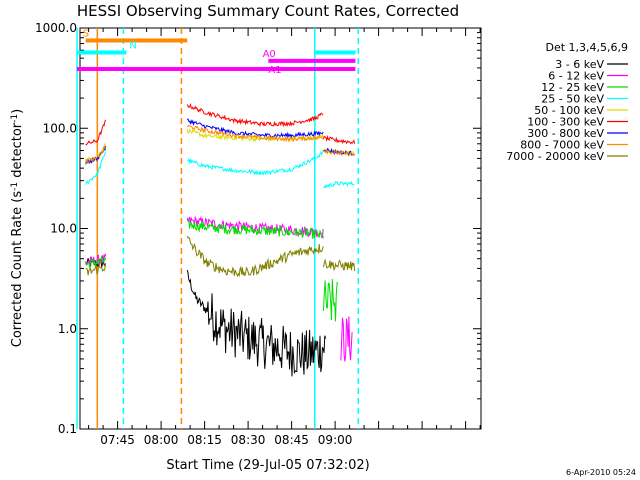 The height and width of the screenshot is (480, 640). Describe the element at coordinates (86, 34) in the screenshot. I see `flag-label-s: S` at that location.